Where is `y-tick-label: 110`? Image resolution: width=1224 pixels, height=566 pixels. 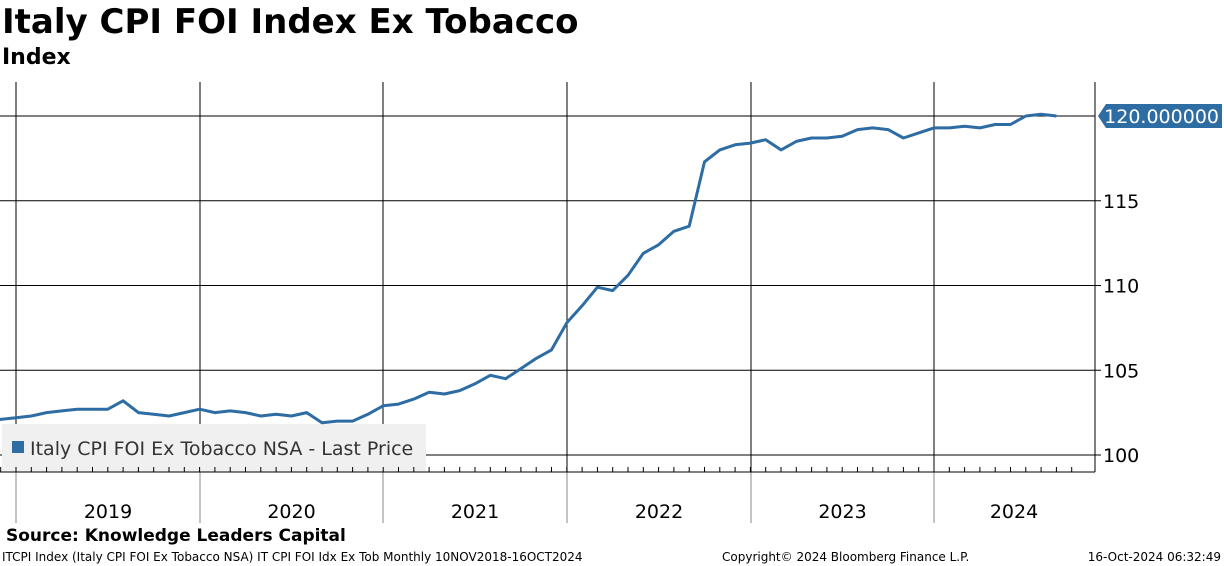
y-tick-label: 110 is located at coordinates (1121, 287).